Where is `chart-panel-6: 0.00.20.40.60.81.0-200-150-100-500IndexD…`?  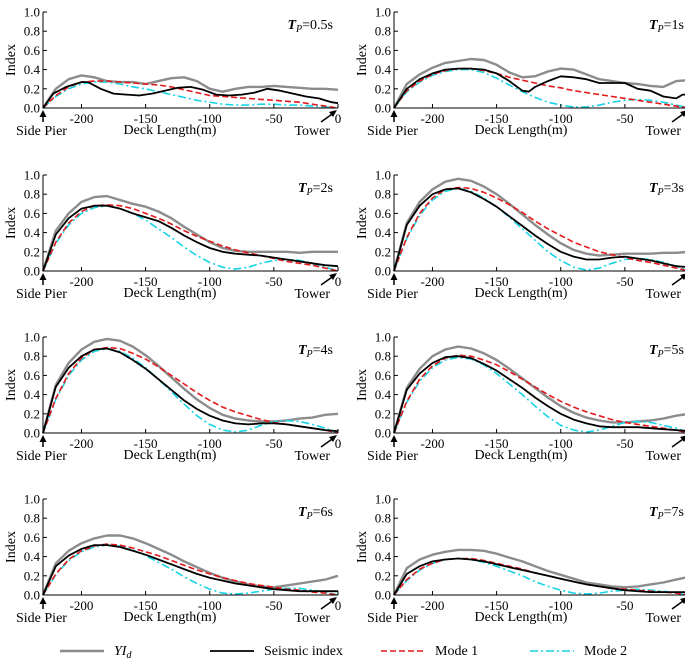 chart-panel-6: 0.00.20.40.60.81.0-200-150-100-500IndexD… is located at coordinates (520, 397).